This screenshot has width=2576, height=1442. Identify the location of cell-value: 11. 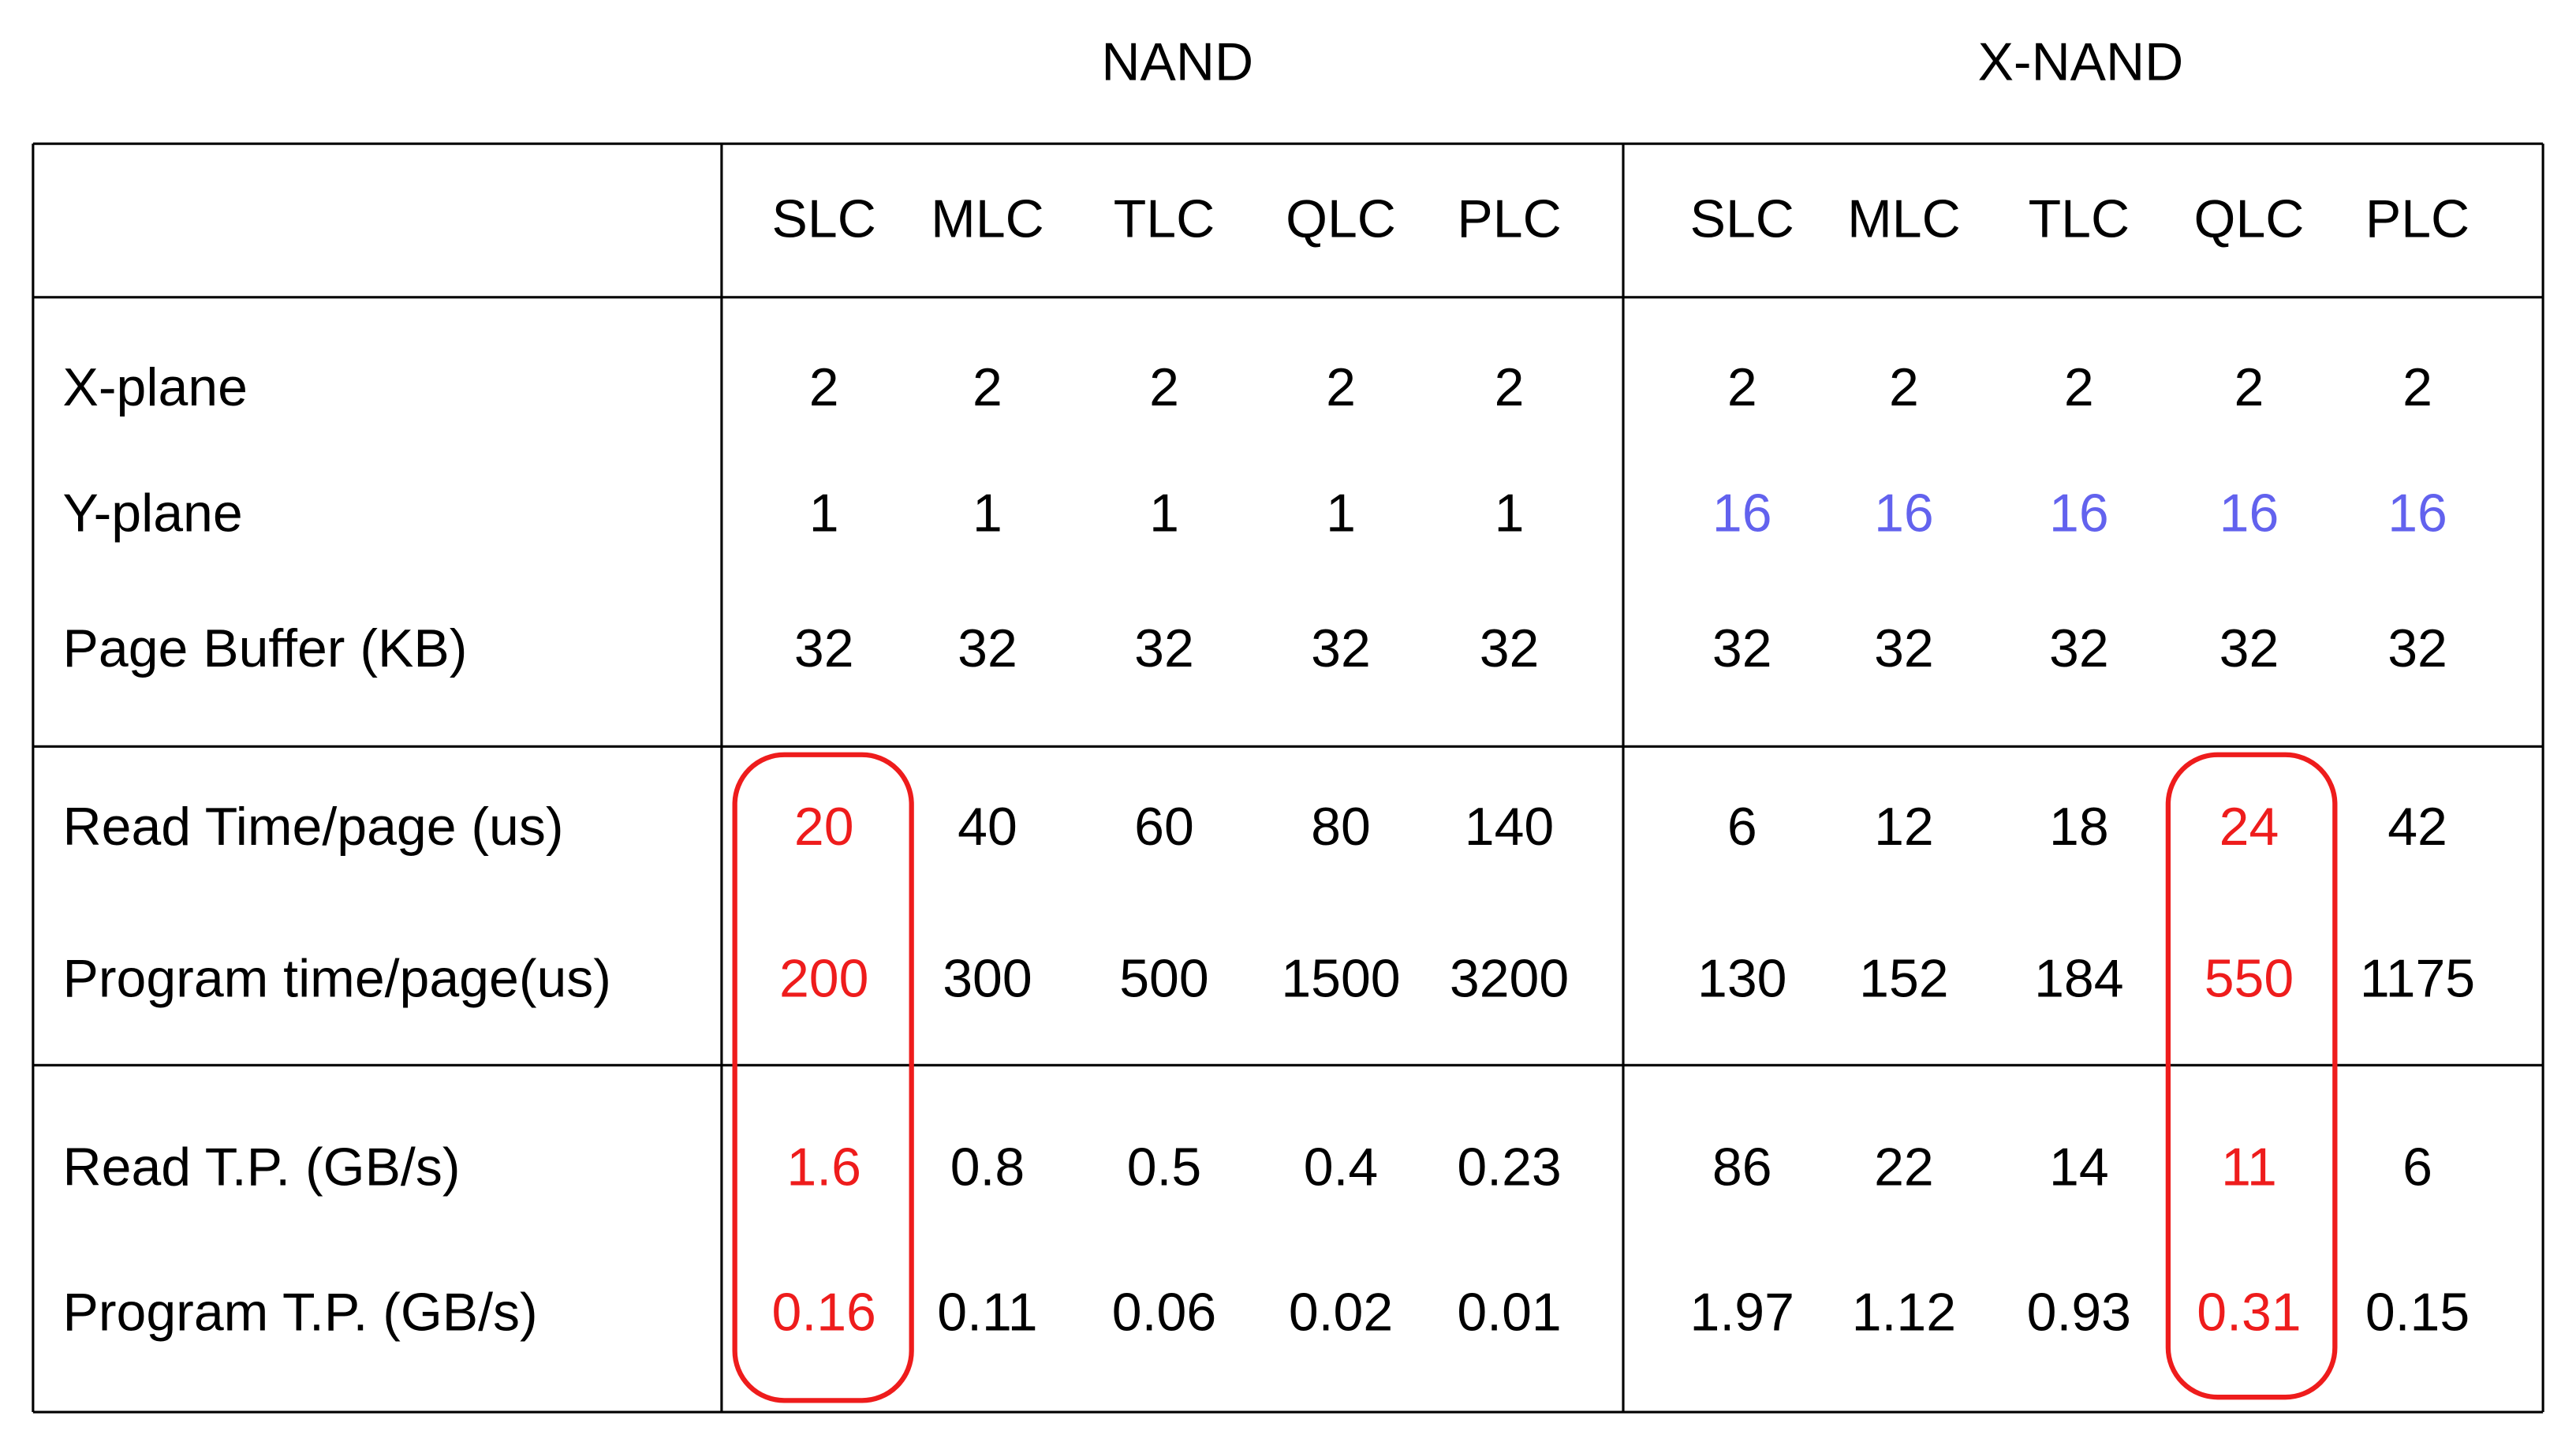
(2249, 1167).